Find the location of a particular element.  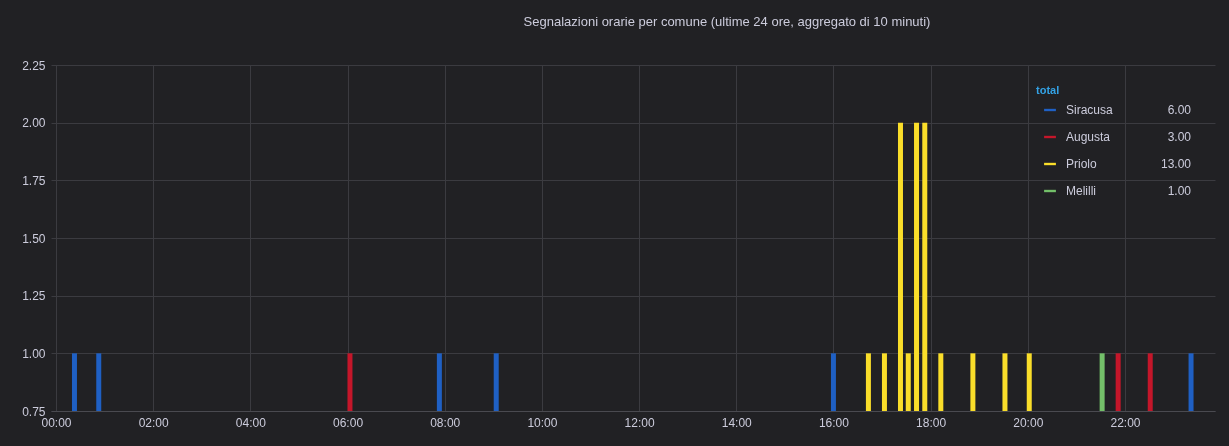

annotation: 1.00 is located at coordinates (1179, 191).